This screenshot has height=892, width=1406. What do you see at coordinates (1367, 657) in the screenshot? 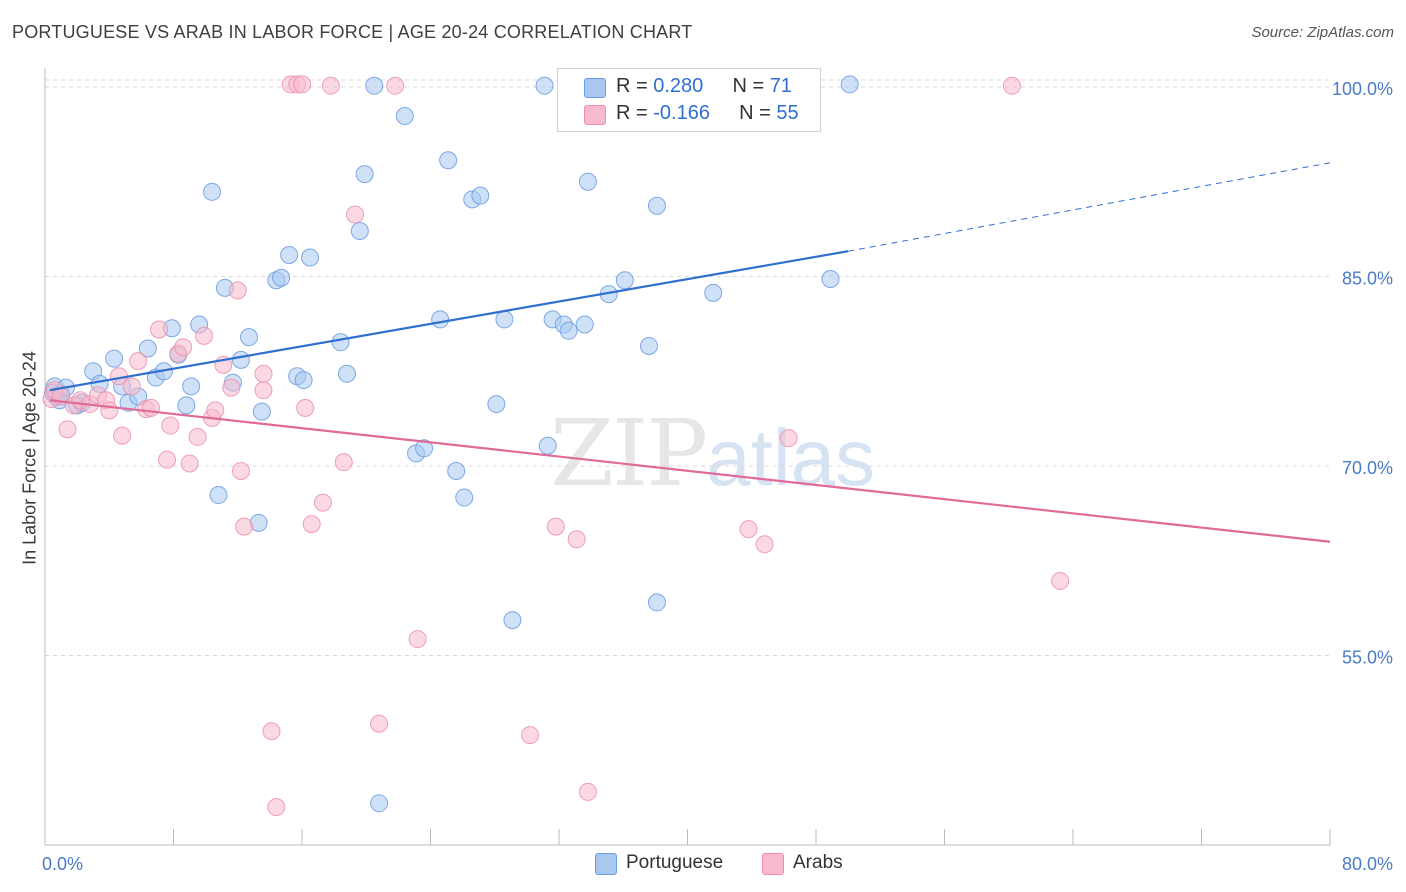
I see `y-tick-label: 55.0%` at bounding box center [1367, 657].